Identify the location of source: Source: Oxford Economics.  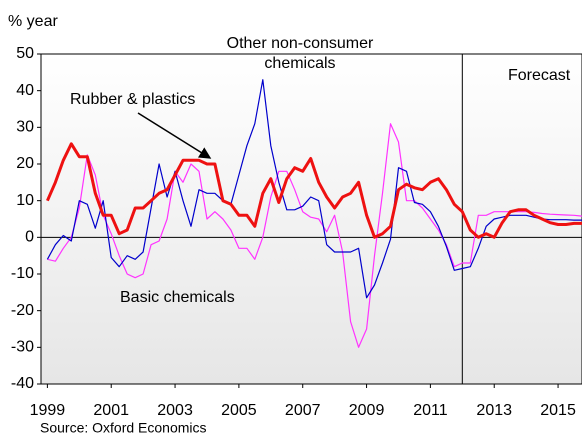
(123, 428).